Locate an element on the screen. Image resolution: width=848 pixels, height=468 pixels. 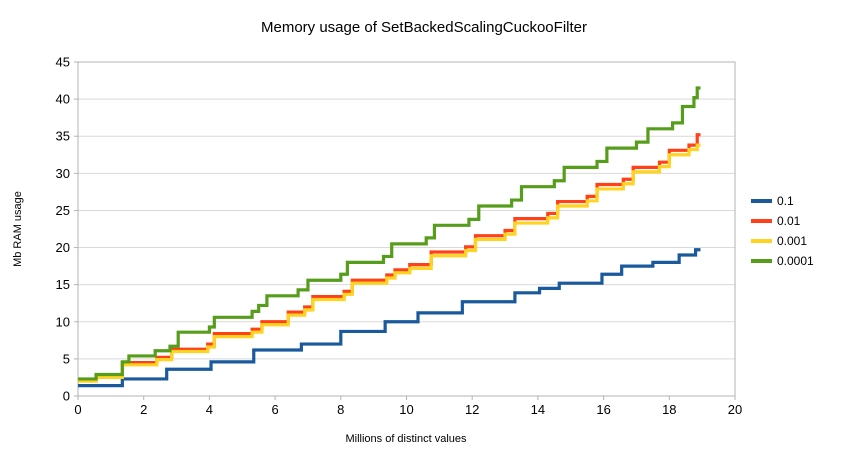
y-tick-label: 0 is located at coordinates (66, 396).